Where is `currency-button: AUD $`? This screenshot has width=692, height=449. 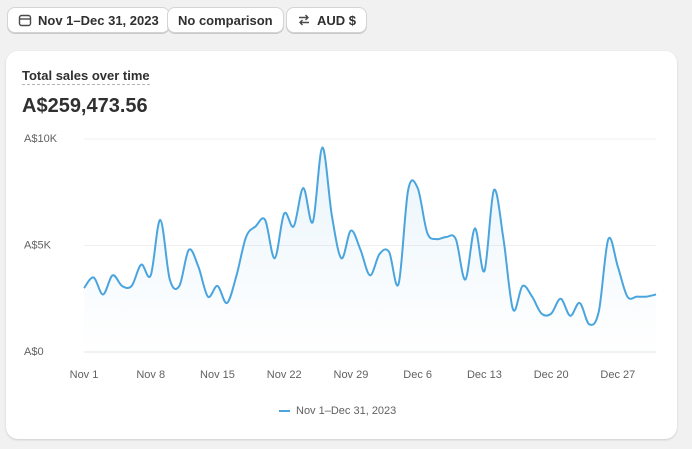 currency-button: AUD $ is located at coordinates (327, 20).